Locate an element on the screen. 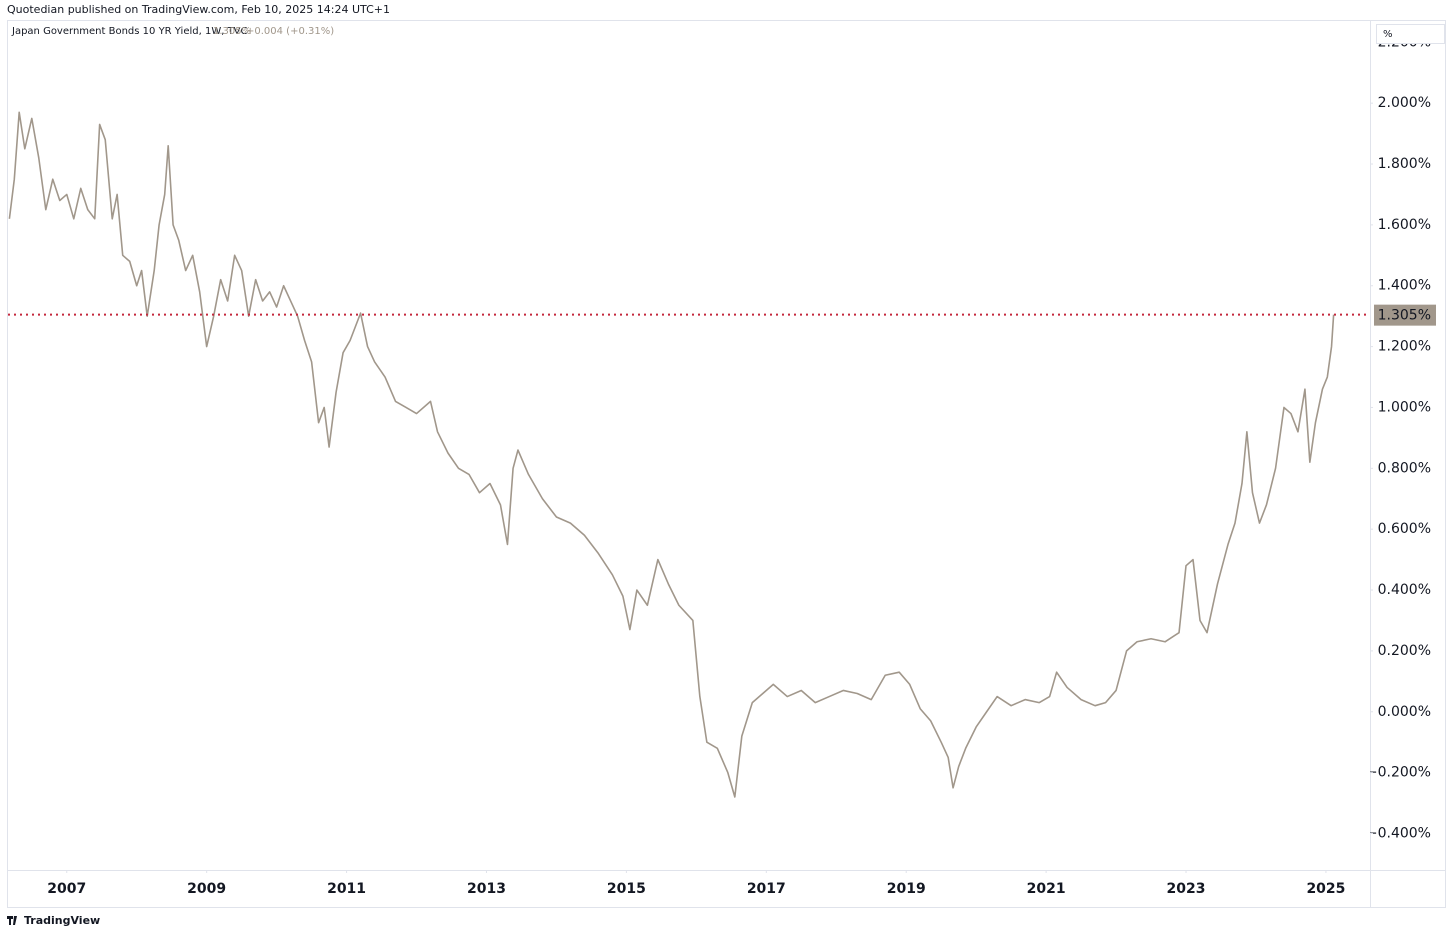 The width and height of the screenshot is (1456, 935). y-tick-label: 1.000% is located at coordinates (1404, 407).